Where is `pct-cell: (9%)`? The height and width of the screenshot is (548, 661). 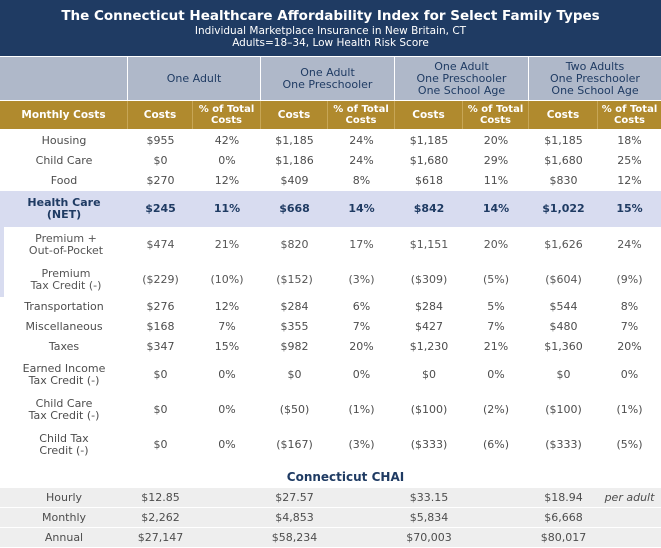 pct-cell: (9%) is located at coordinates (629, 279).